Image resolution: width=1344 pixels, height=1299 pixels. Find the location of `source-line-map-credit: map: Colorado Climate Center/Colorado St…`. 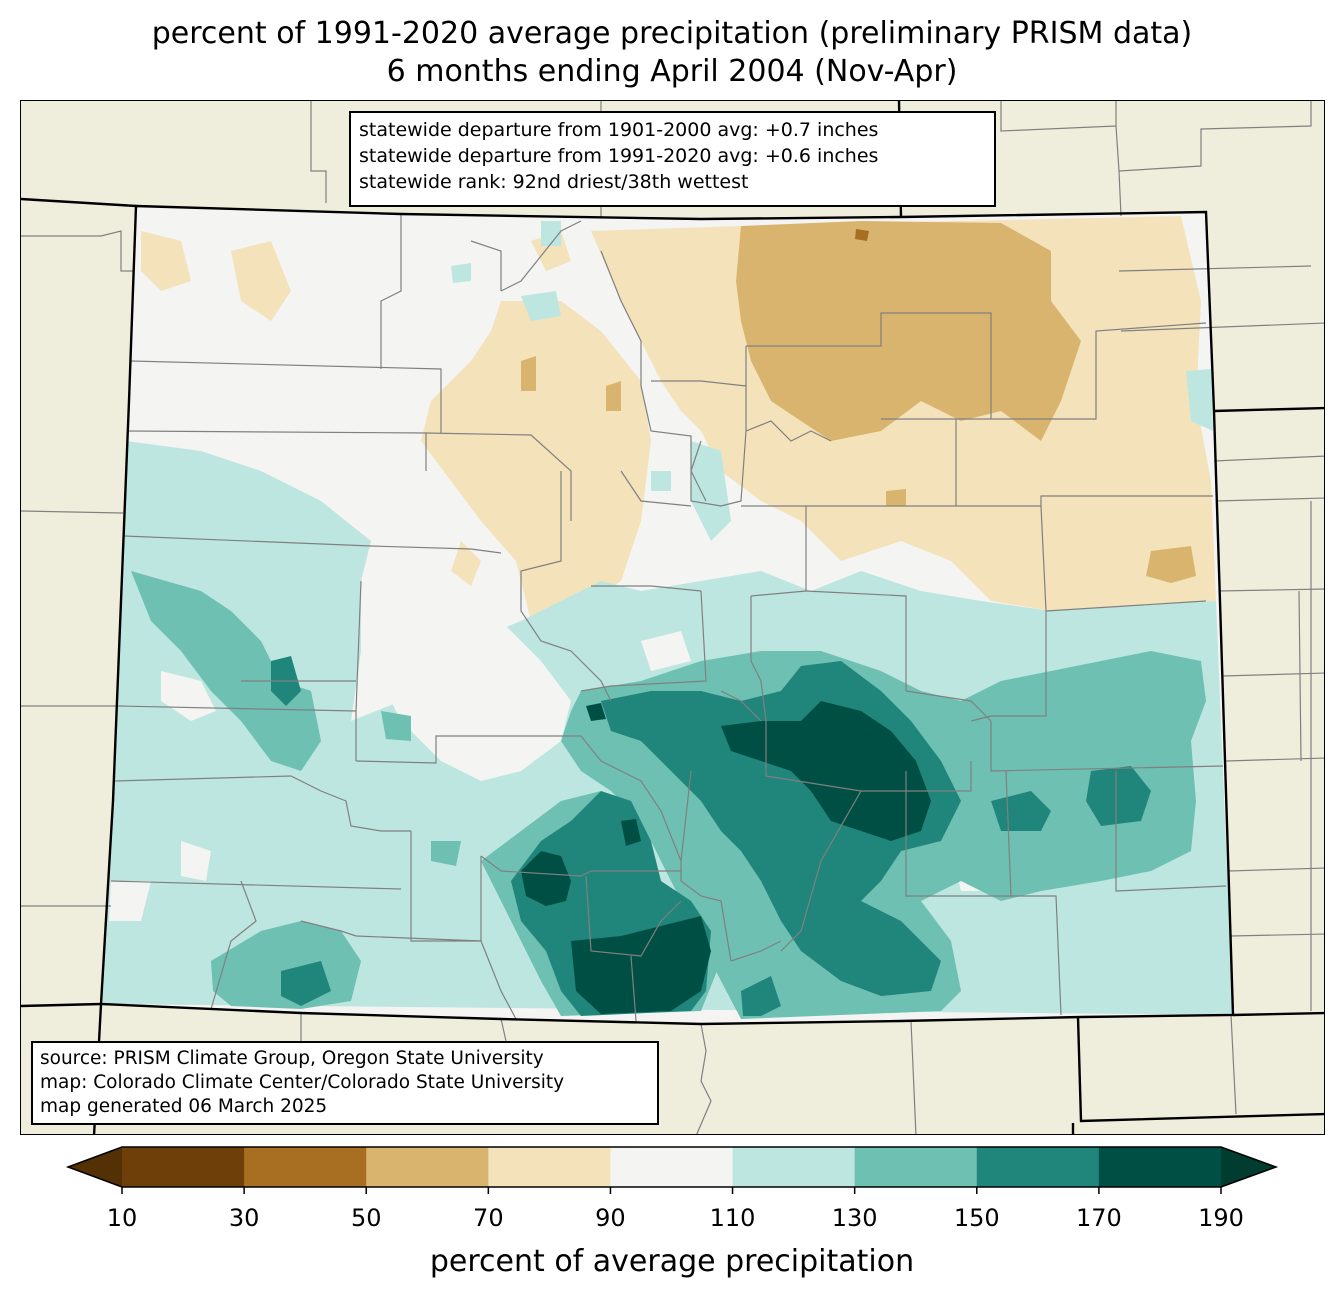

source-line-map-credit: map: Colorado Climate Center/Colorado St… is located at coordinates (302, 1082).